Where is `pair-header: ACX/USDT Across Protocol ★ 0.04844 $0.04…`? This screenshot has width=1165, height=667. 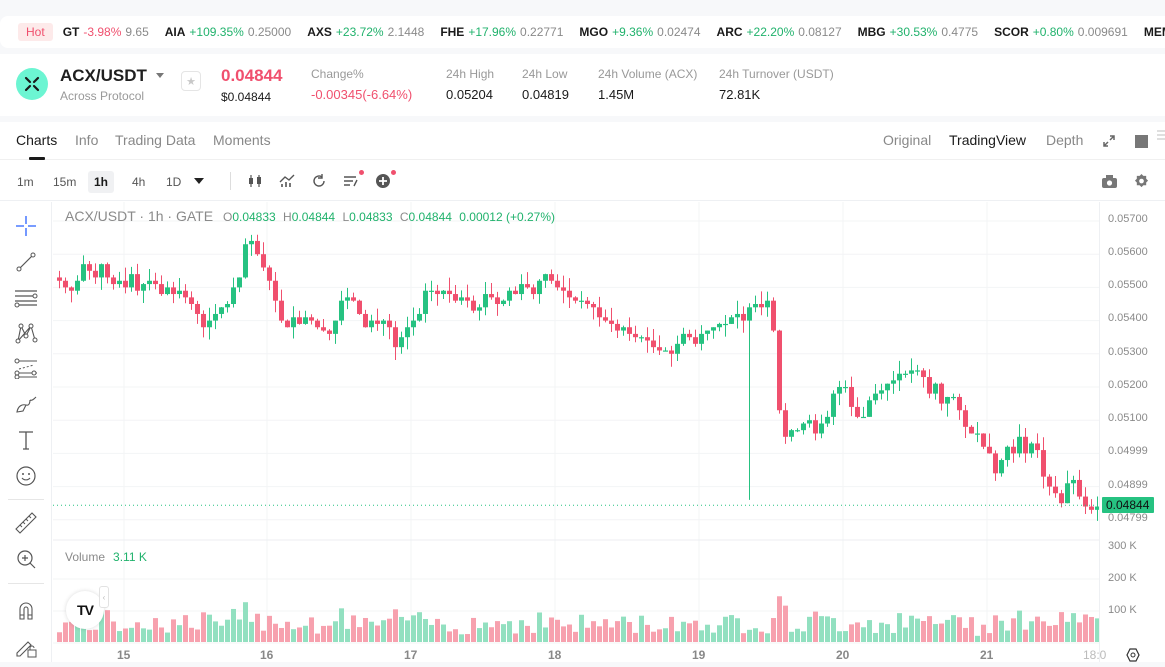 pair-header: ACX/USDT Across Protocol ★ 0.04844 $0.04… is located at coordinates (582, 85).